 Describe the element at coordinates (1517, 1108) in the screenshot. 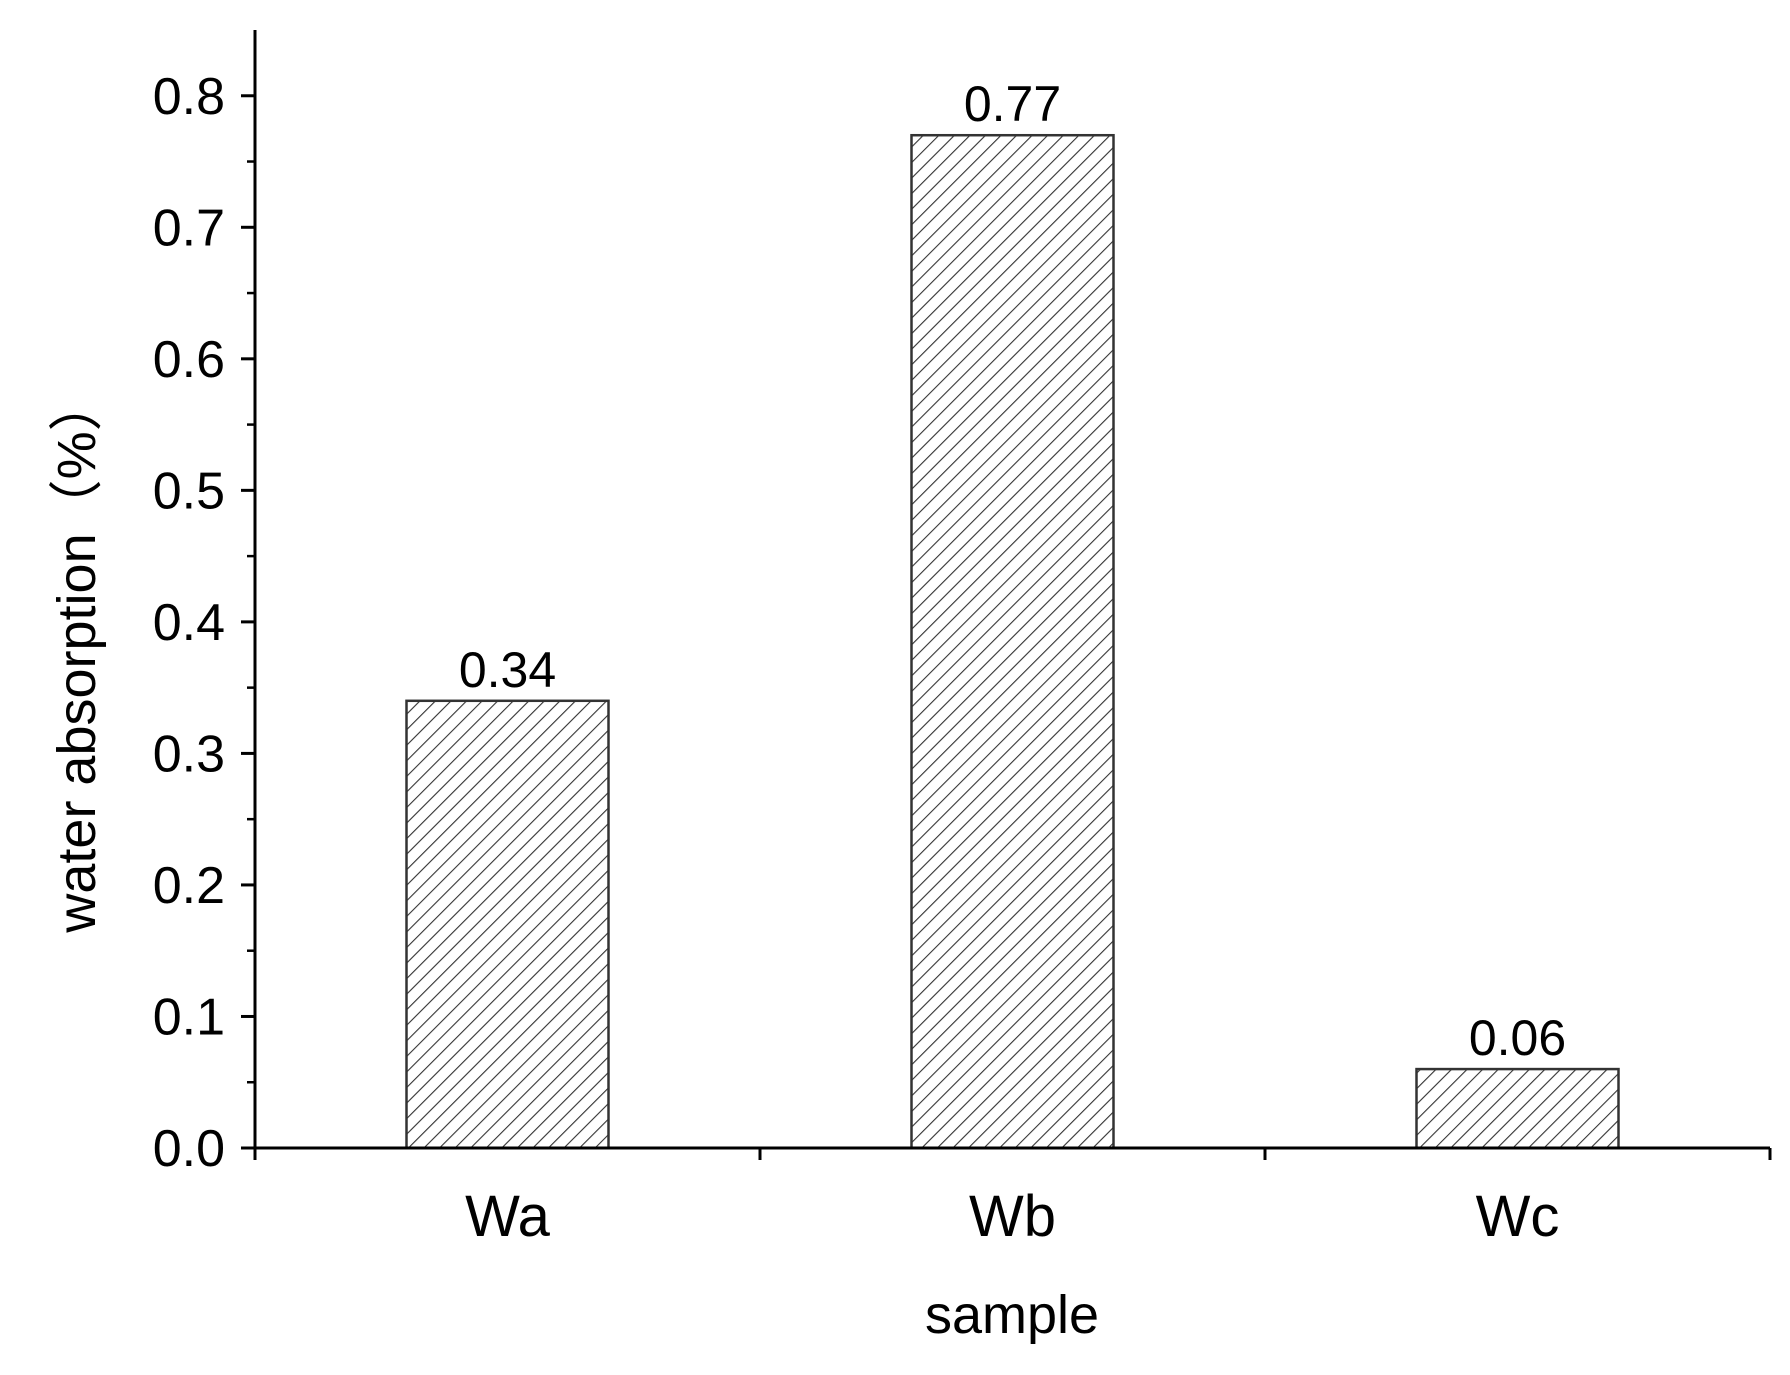

I see `bar-wc` at that location.